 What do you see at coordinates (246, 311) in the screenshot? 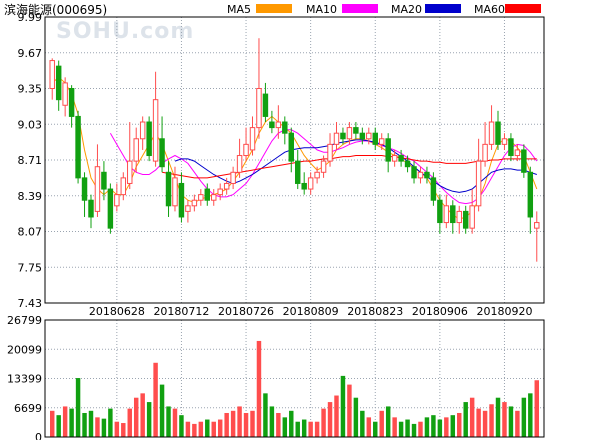
I see `date-tick-label: 20180726` at bounding box center [246, 311].